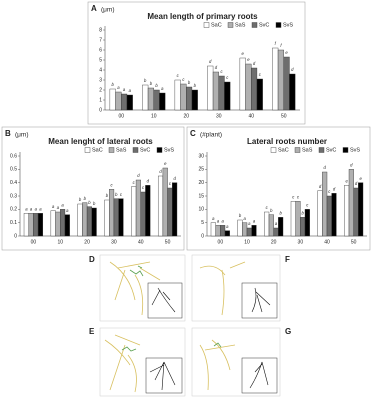 The height and width of the screenshot is (400, 372). What do you see at coordinates (13, 170) in the screenshot?
I see `y-tick-label: 0.5` at bounding box center [13, 170].